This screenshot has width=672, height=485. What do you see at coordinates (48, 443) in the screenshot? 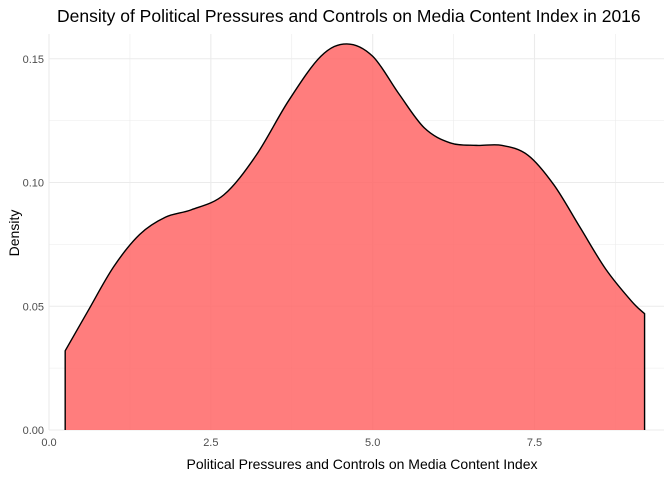
I see `x-tick-label: 0.0` at bounding box center [48, 443].